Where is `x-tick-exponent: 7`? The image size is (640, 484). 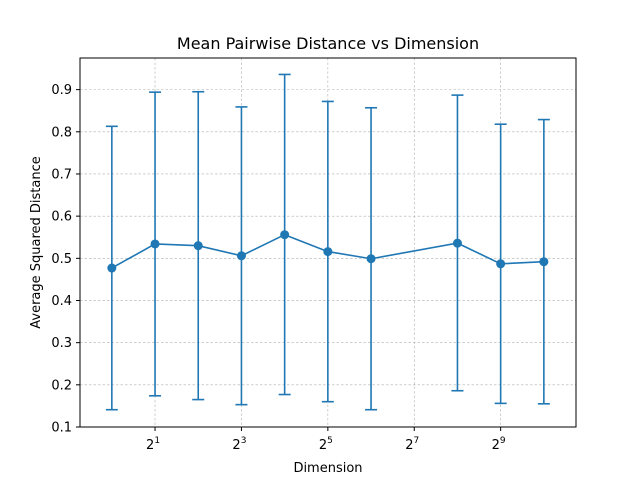
x-tick-exponent: 7 is located at coordinates (417, 441).